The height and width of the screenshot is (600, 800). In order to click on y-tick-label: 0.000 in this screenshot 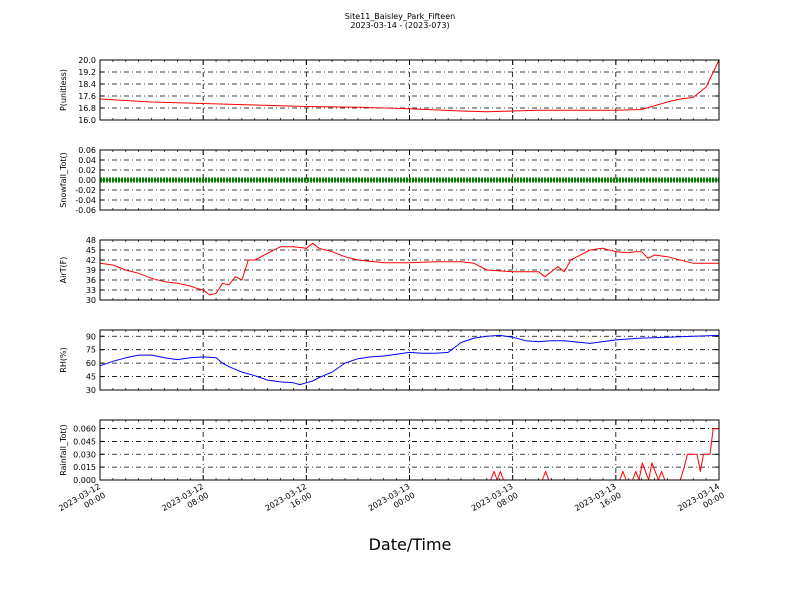, I will do `click(84, 480)`.